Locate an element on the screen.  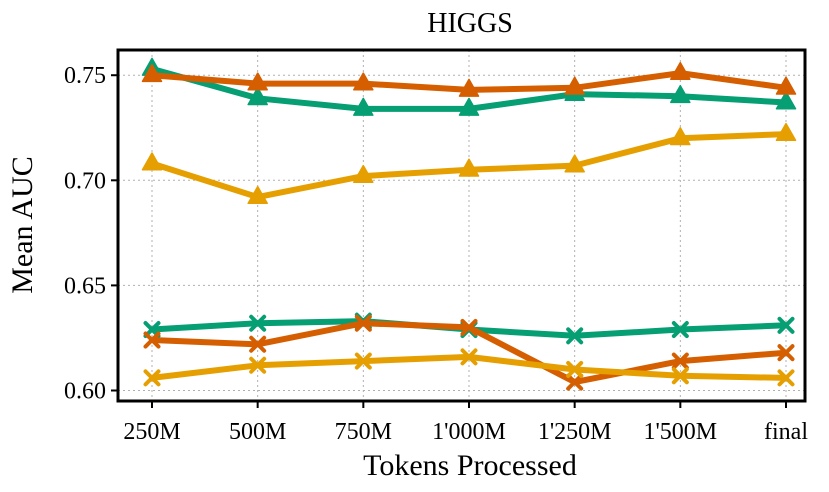
series-vermilion-triangle is located at coordinates (469, 79).